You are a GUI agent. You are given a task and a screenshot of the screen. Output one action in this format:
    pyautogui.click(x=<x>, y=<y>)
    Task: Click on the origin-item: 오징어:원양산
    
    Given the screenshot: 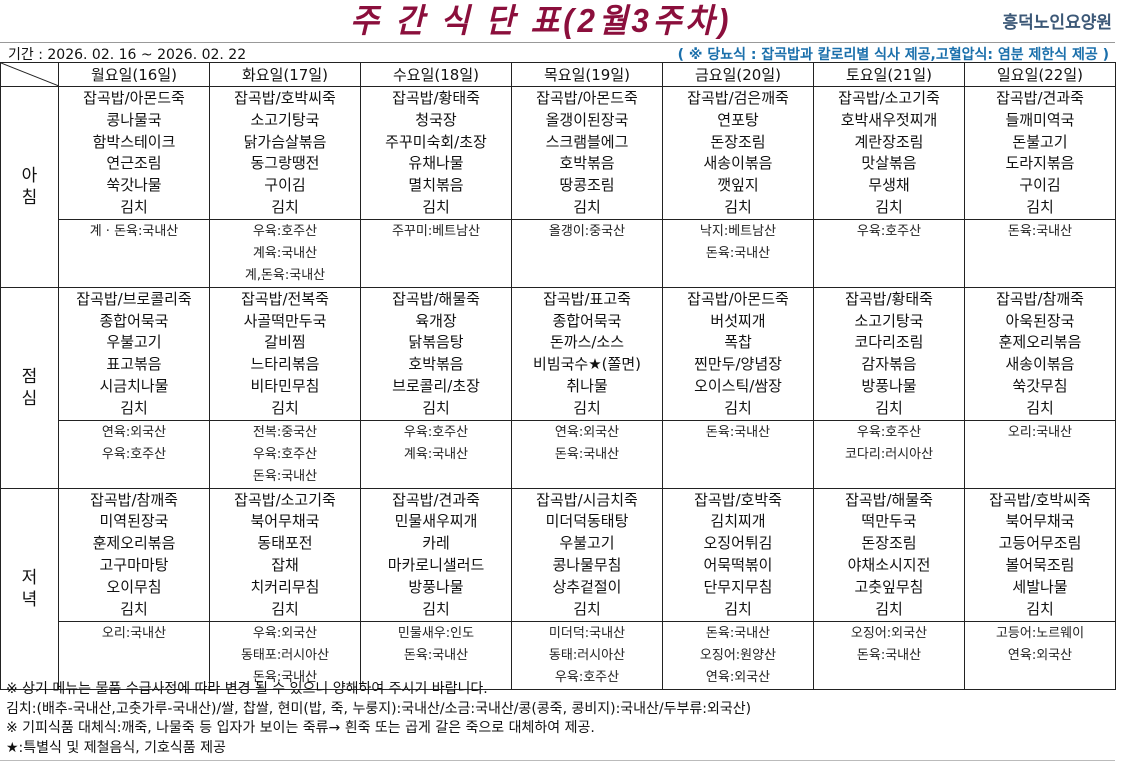 What is the action you would take?
    pyautogui.click(x=738, y=655)
    